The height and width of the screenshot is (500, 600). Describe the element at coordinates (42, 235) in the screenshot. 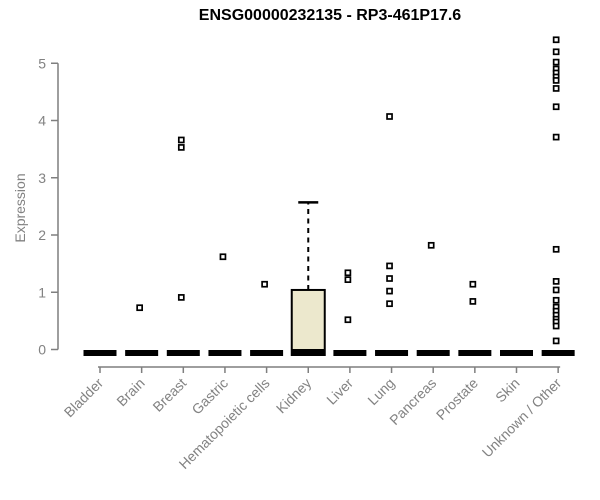

I see `y-tick-label: 2` at that location.